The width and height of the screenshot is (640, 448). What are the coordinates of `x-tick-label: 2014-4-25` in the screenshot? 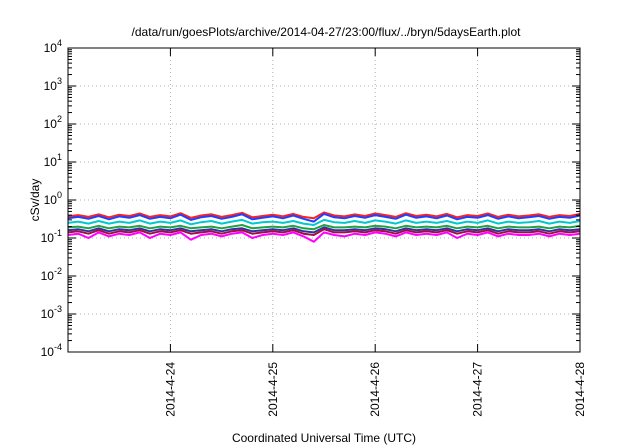 It's located at (273, 389).